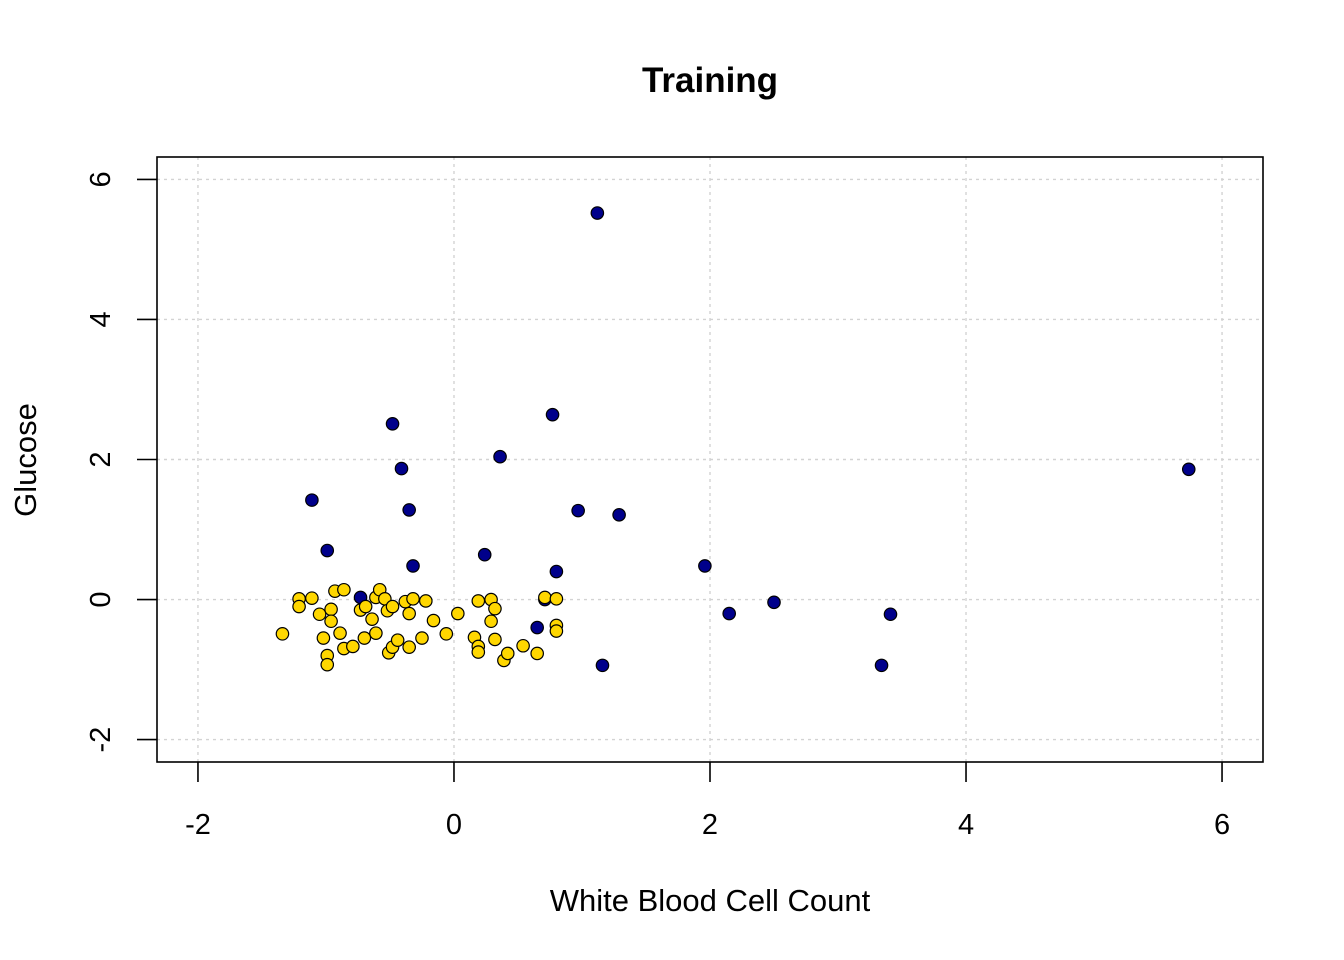 The width and height of the screenshot is (1344, 960). I want to click on y-axis: -2 0 2 4 6, so click(121, 461).